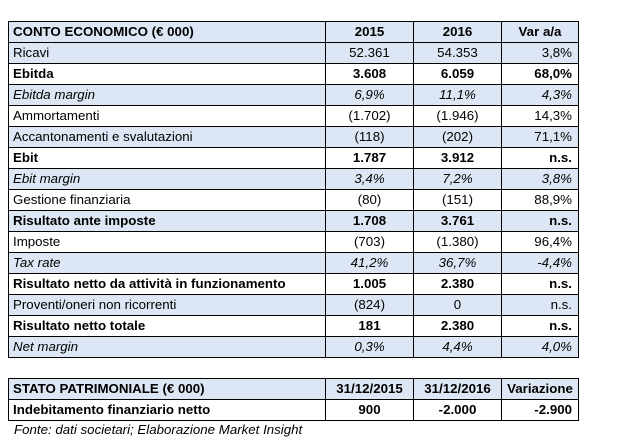 This screenshot has width=628, height=441. I want to click on row-label-cell: Net margin, so click(167, 347).